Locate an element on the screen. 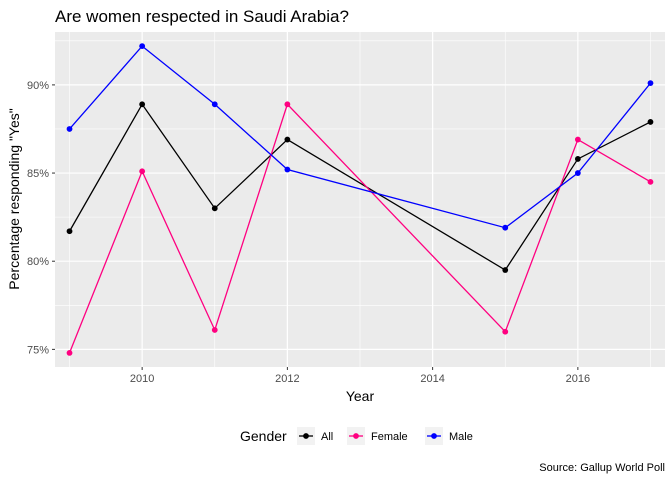  legend-label-male: Male is located at coordinates (461, 437).